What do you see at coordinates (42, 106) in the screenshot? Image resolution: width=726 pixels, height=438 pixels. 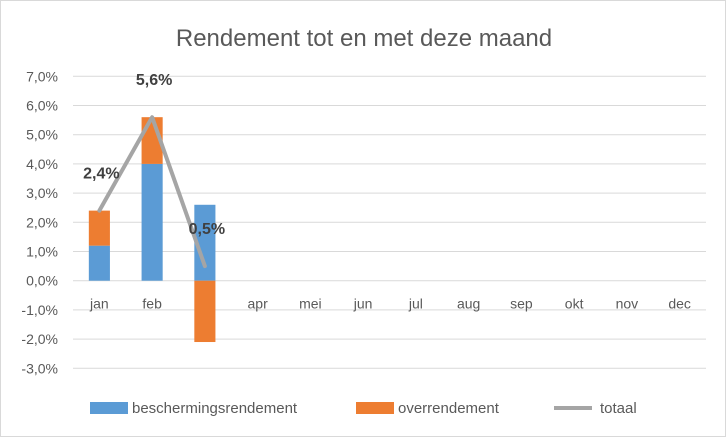 I see `y-tick-label: 6,0%` at bounding box center [42, 106].